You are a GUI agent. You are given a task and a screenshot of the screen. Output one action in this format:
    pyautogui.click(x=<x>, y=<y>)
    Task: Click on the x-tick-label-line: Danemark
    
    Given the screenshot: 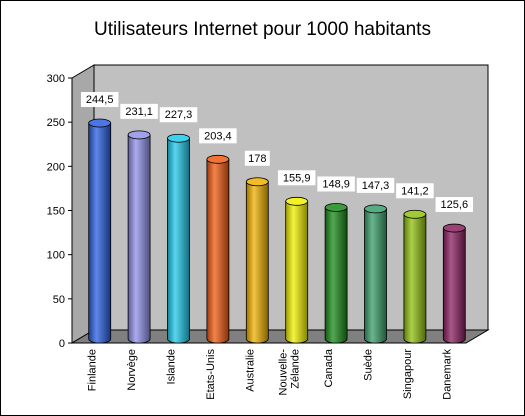 What is the action you would take?
    pyautogui.click(x=447, y=374)
    